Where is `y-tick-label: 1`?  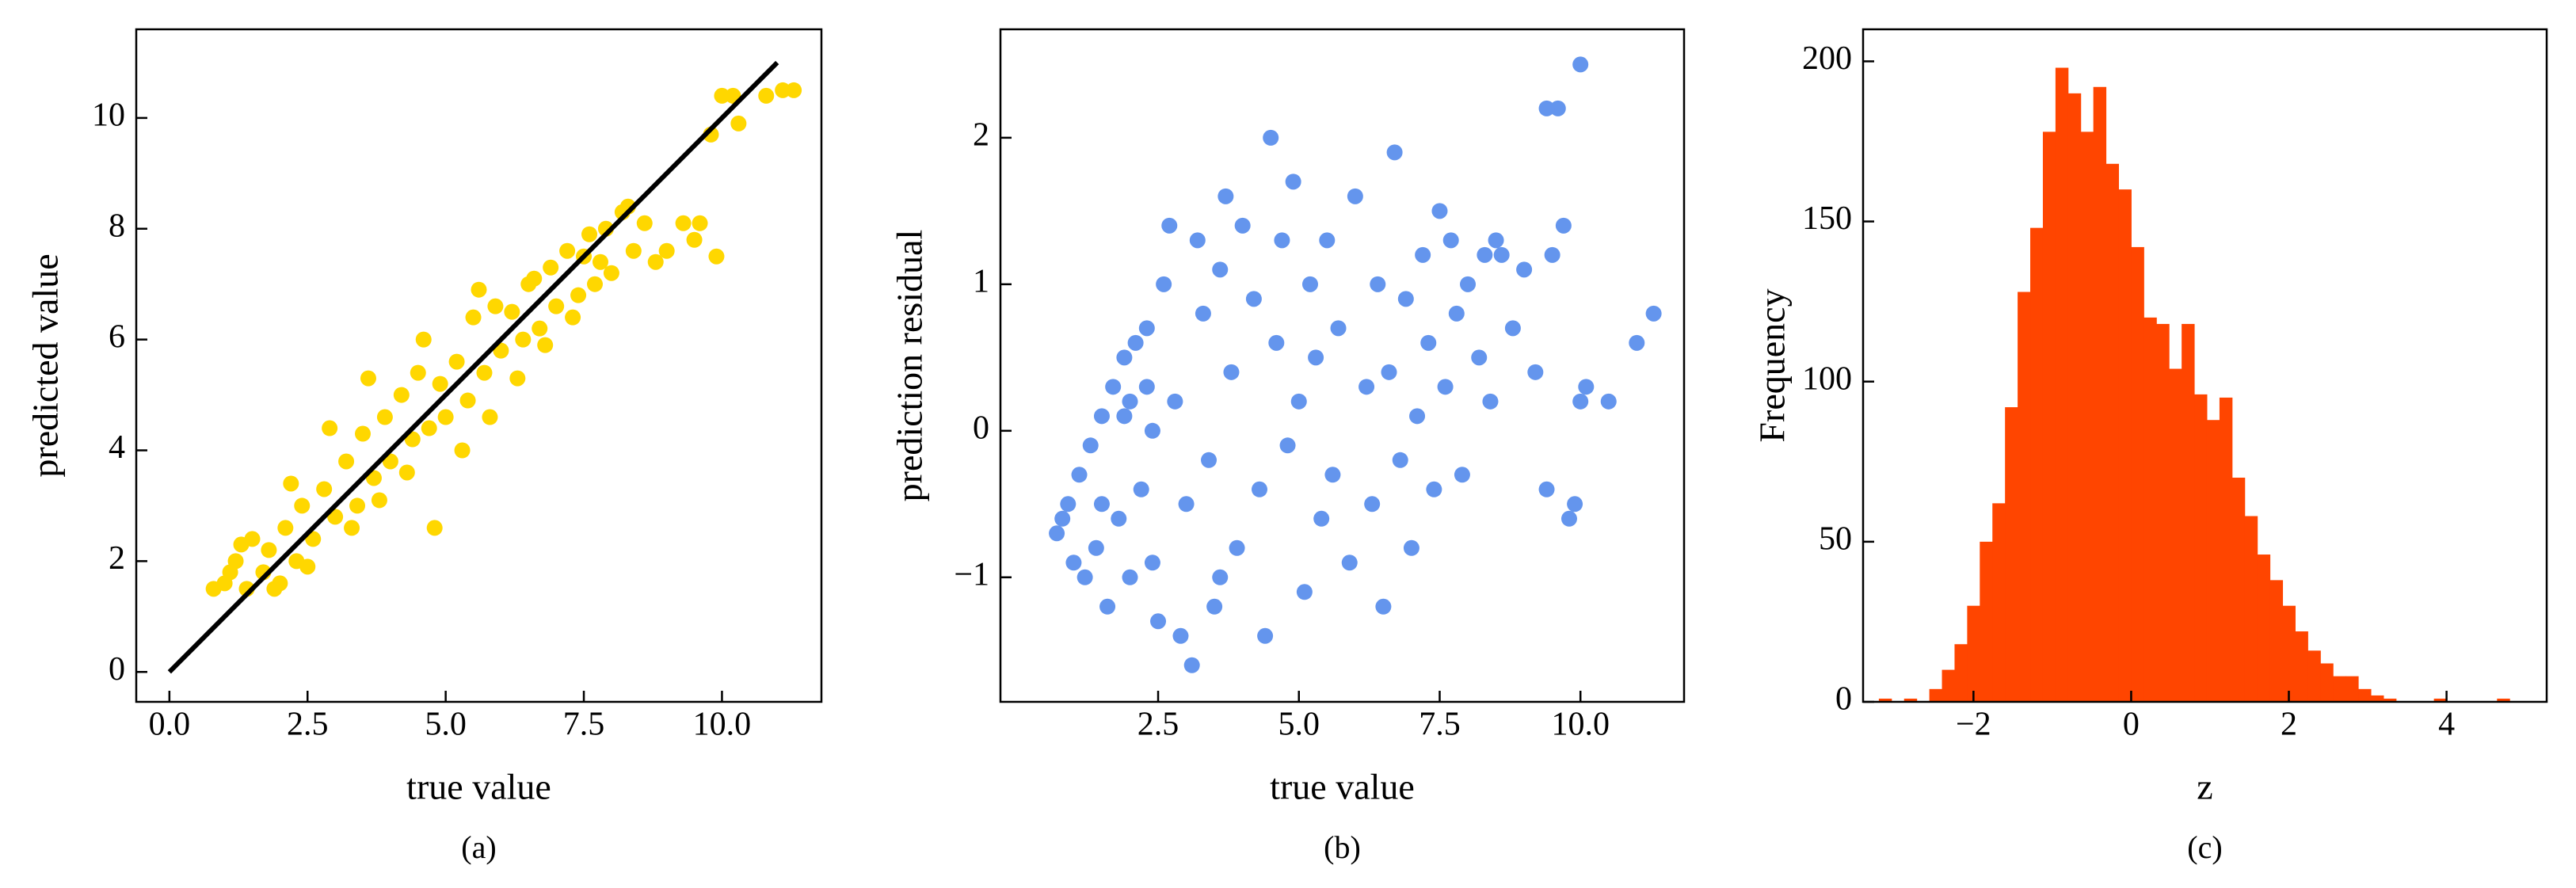 y-tick-label: 1 is located at coordinates (981, 281).